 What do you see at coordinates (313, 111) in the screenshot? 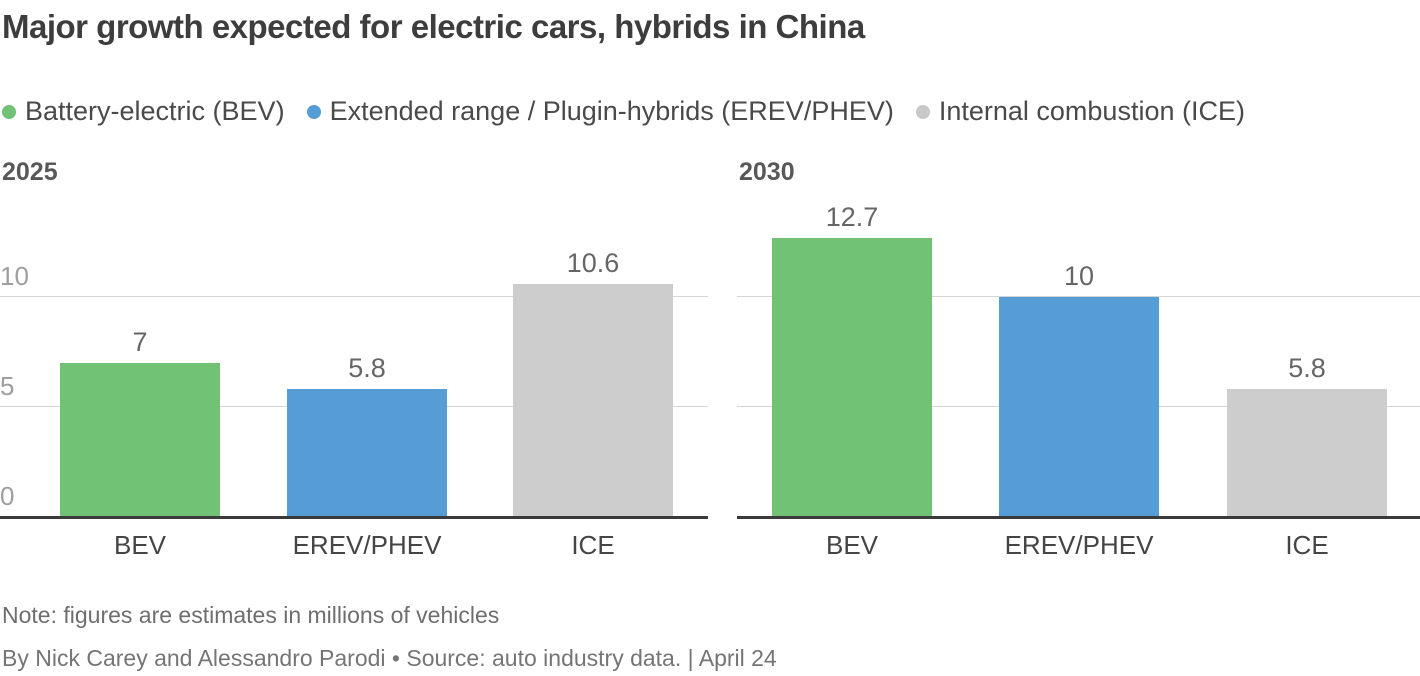
I see `legend-dot-blue-icon` at bounding box center [313, 111].